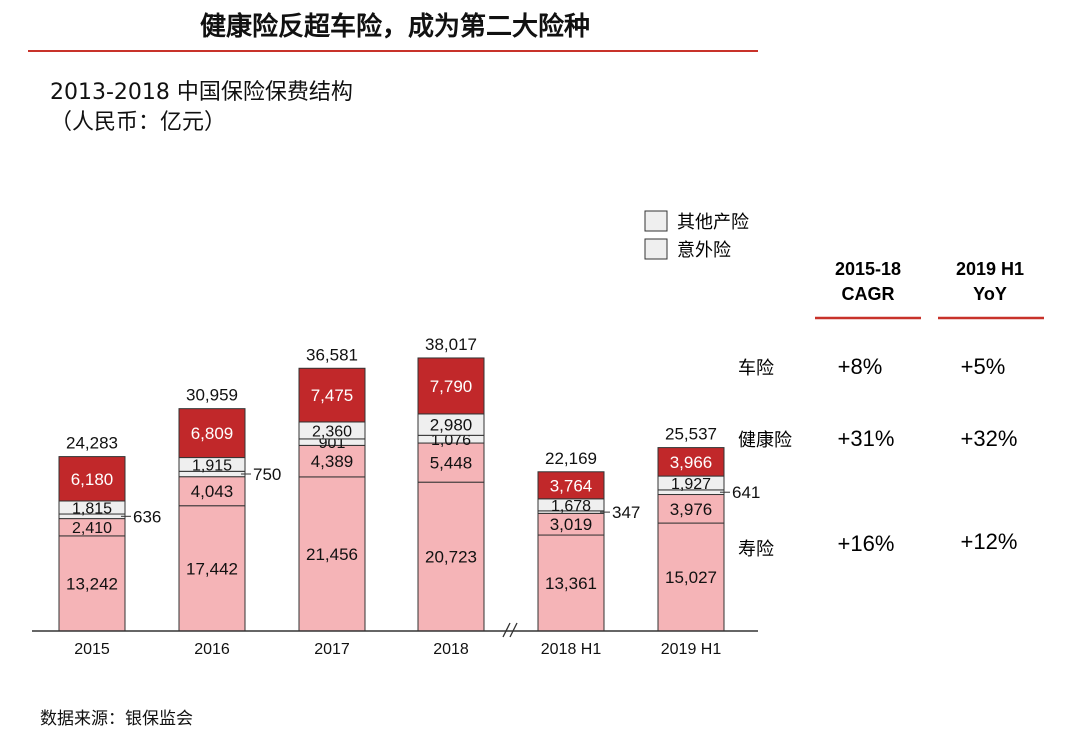 This screenshot has width=1080, height=734. I want to click on cagr-life: +16%, so click(866, 543).